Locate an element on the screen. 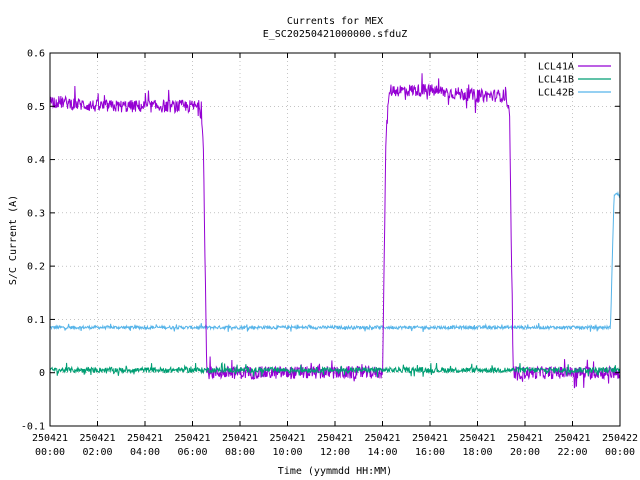 This screenshot has width=640, height=480. x-tick-label-time: 20:00 is located at coordinates (525, 452).